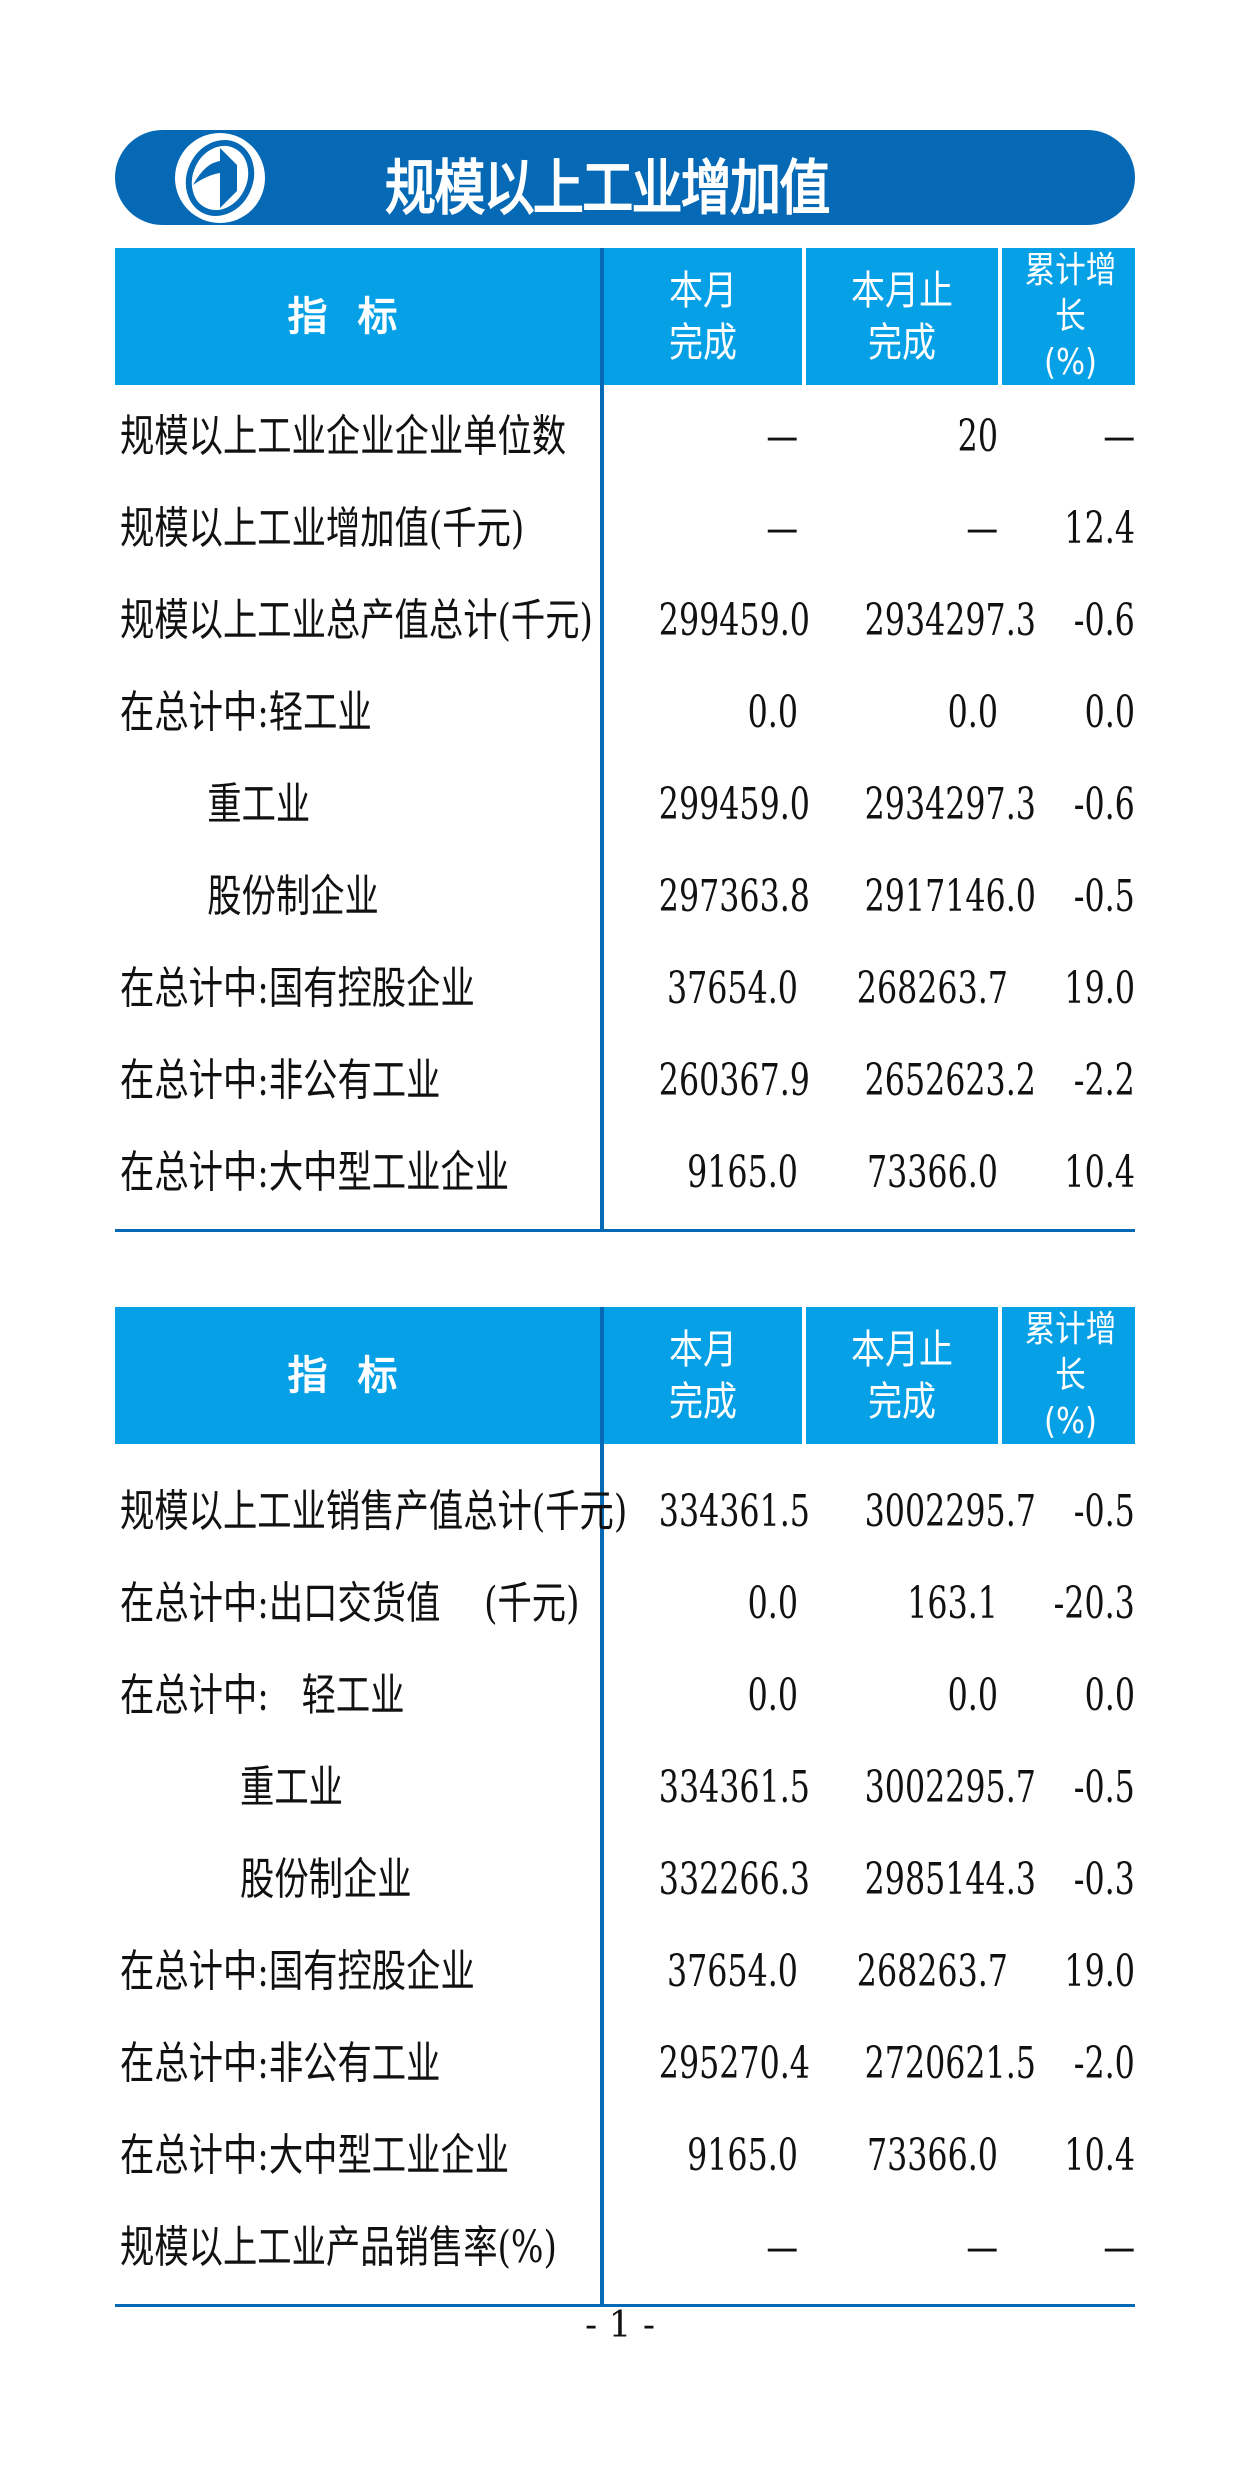 The width and height of the screenshot is (1240, 2480). I want to click on table-row: 股份制企业 297363.8 2917146.0 -0.5, so click(625, 897).